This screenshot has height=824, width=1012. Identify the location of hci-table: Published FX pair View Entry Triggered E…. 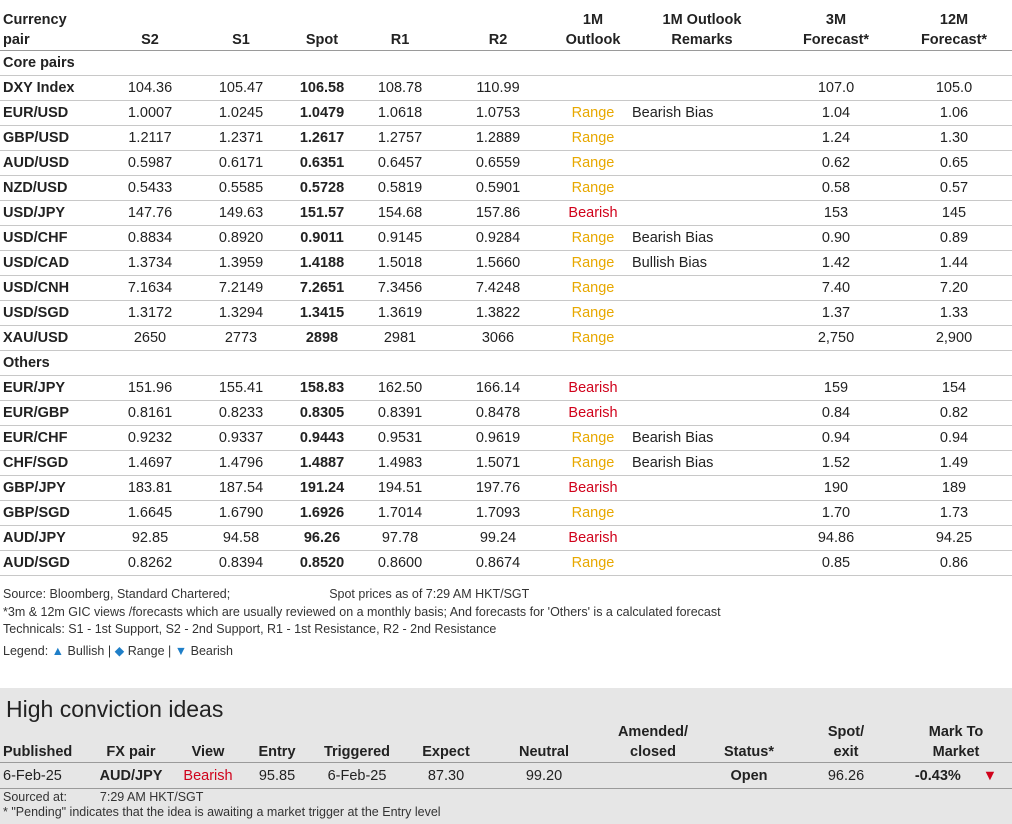
(506, 755).